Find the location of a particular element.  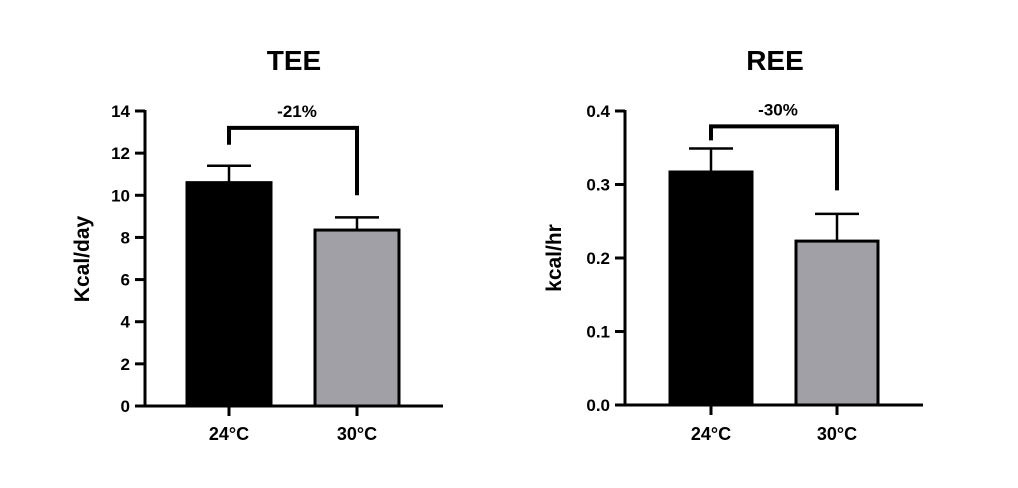

y-tick-label: 0.0 is located at coordinates (598, 405).